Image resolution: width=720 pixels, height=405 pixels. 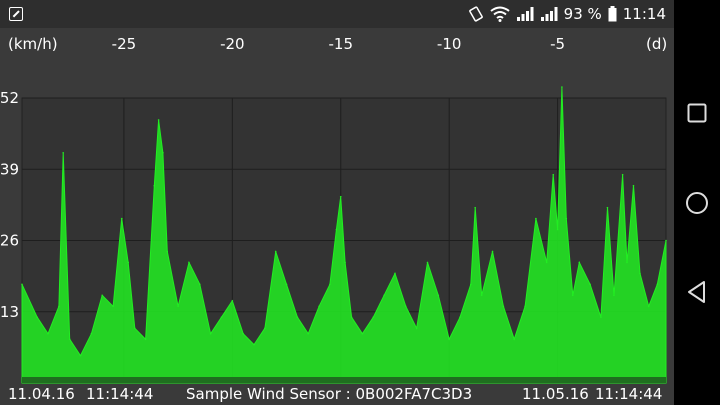 I want to click on status-bar-right: 93 % 11:14, so click(x=567, y=14).